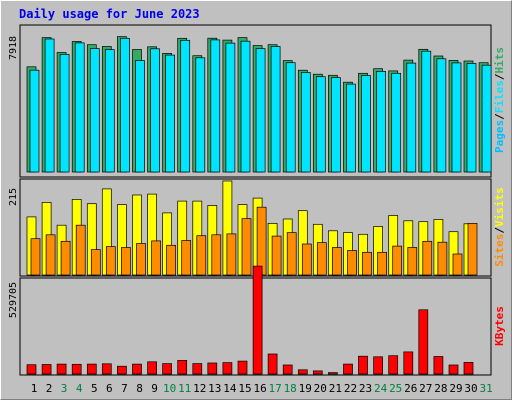 The image size is (512, 400). What do you see at coordinates (169, 388) in the screenshot?
I see `x-tick-label-10: 10` at bounding box center [169, 388].